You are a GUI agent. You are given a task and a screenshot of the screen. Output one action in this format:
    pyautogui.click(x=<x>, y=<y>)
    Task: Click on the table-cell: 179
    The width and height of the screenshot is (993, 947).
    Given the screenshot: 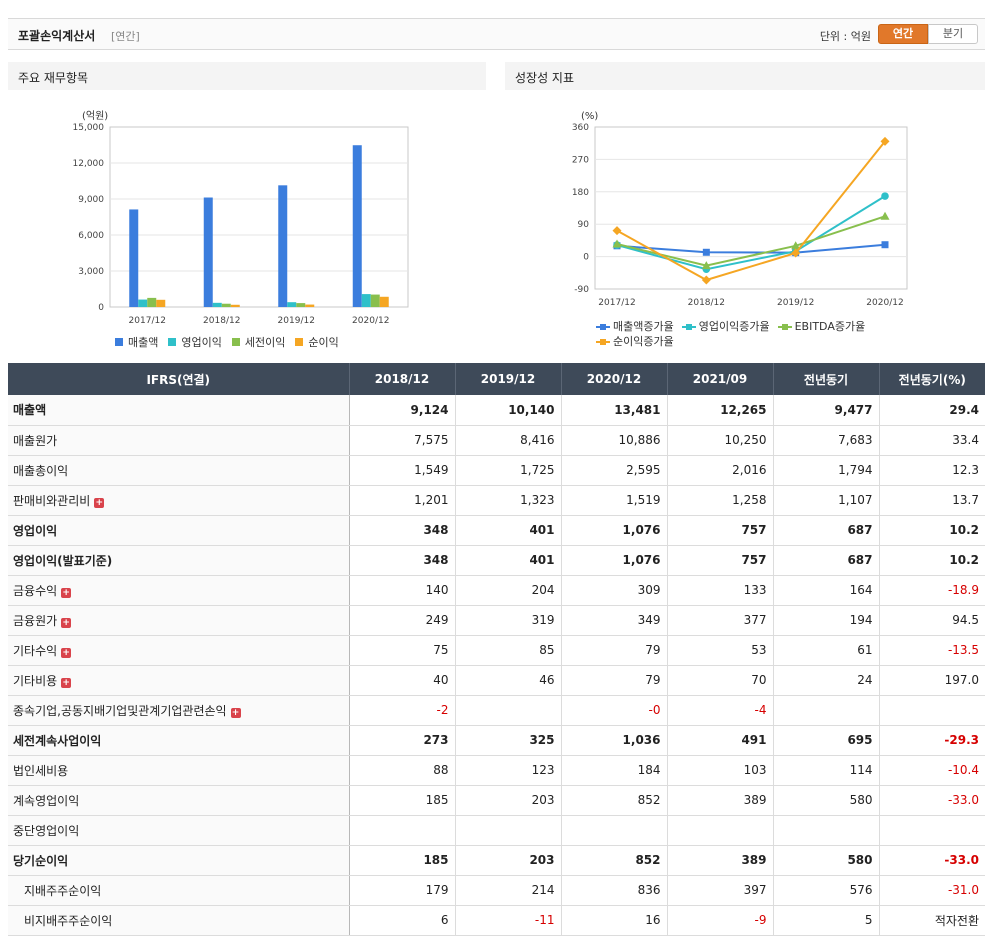 What is the action you would take?
    pyautogui.click(x=402, y=890)
    